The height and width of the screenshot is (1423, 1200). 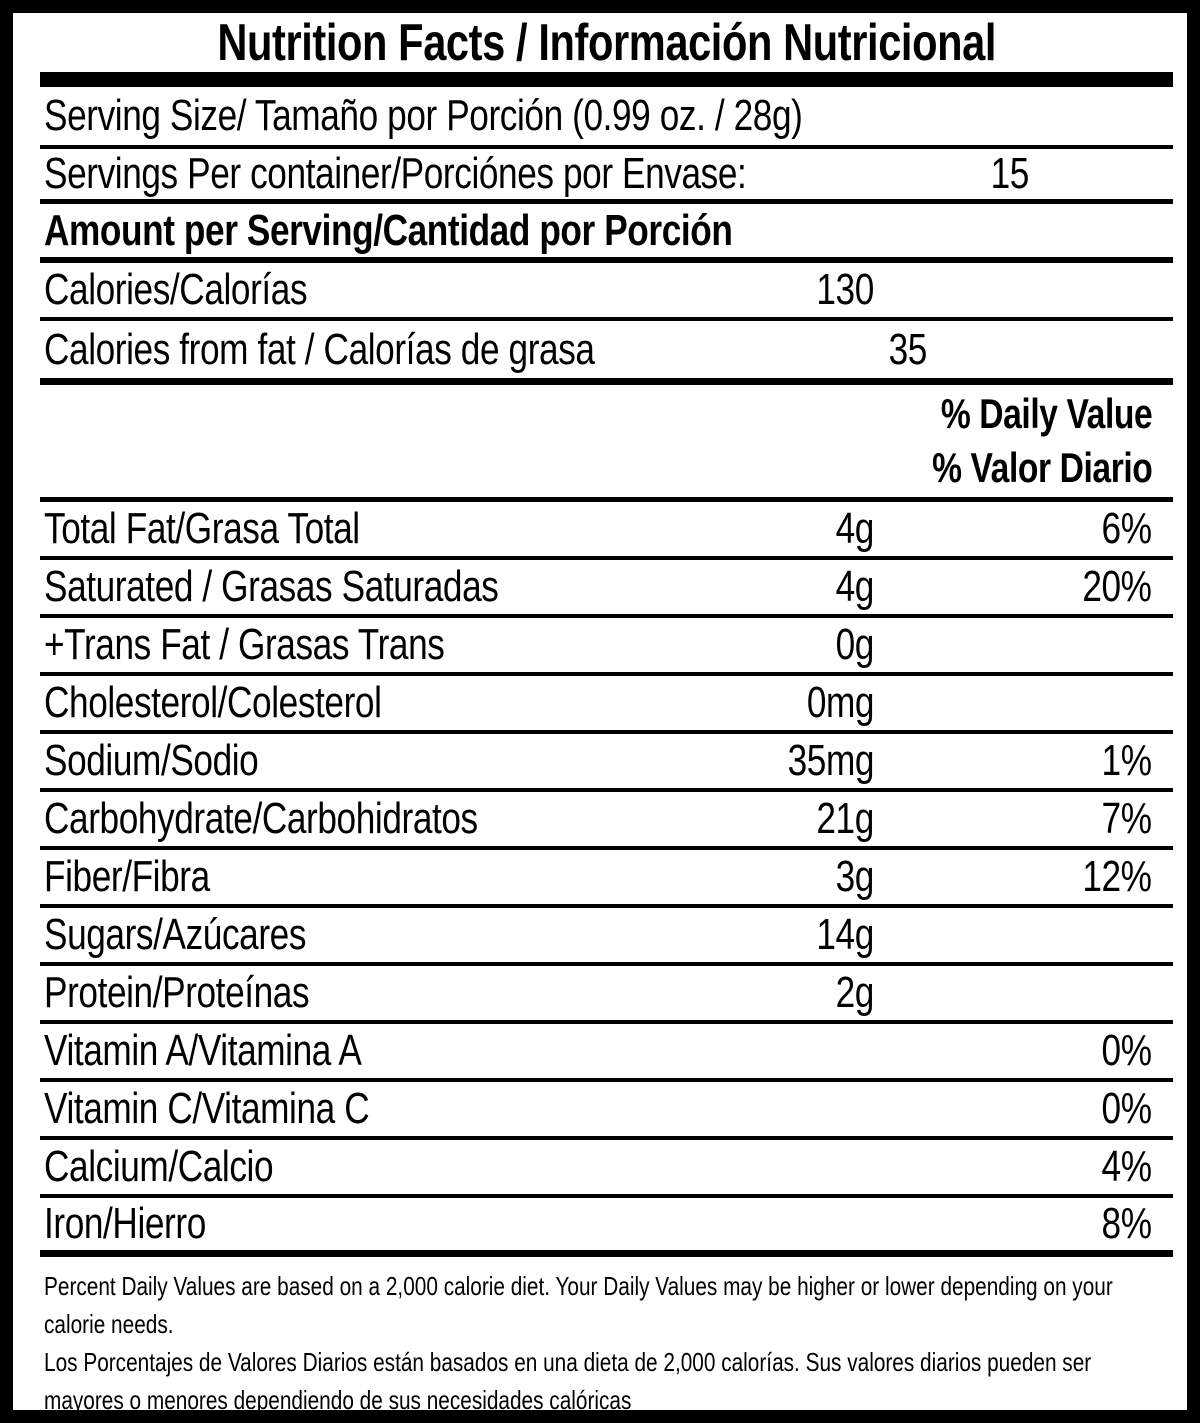 What do you see at coordinates (151, 760) in the screenshot?
I see `nutrient-label: Sodium/Sodio` at bounding box center [151, 760].